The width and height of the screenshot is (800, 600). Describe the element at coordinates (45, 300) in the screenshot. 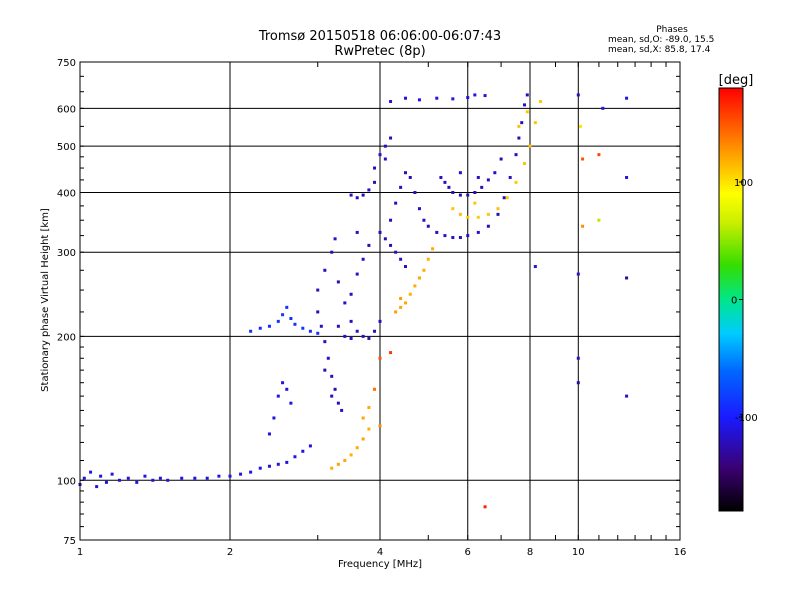

I see `y-axis-label: Stationary phase Virtual Height [km]` at that location.